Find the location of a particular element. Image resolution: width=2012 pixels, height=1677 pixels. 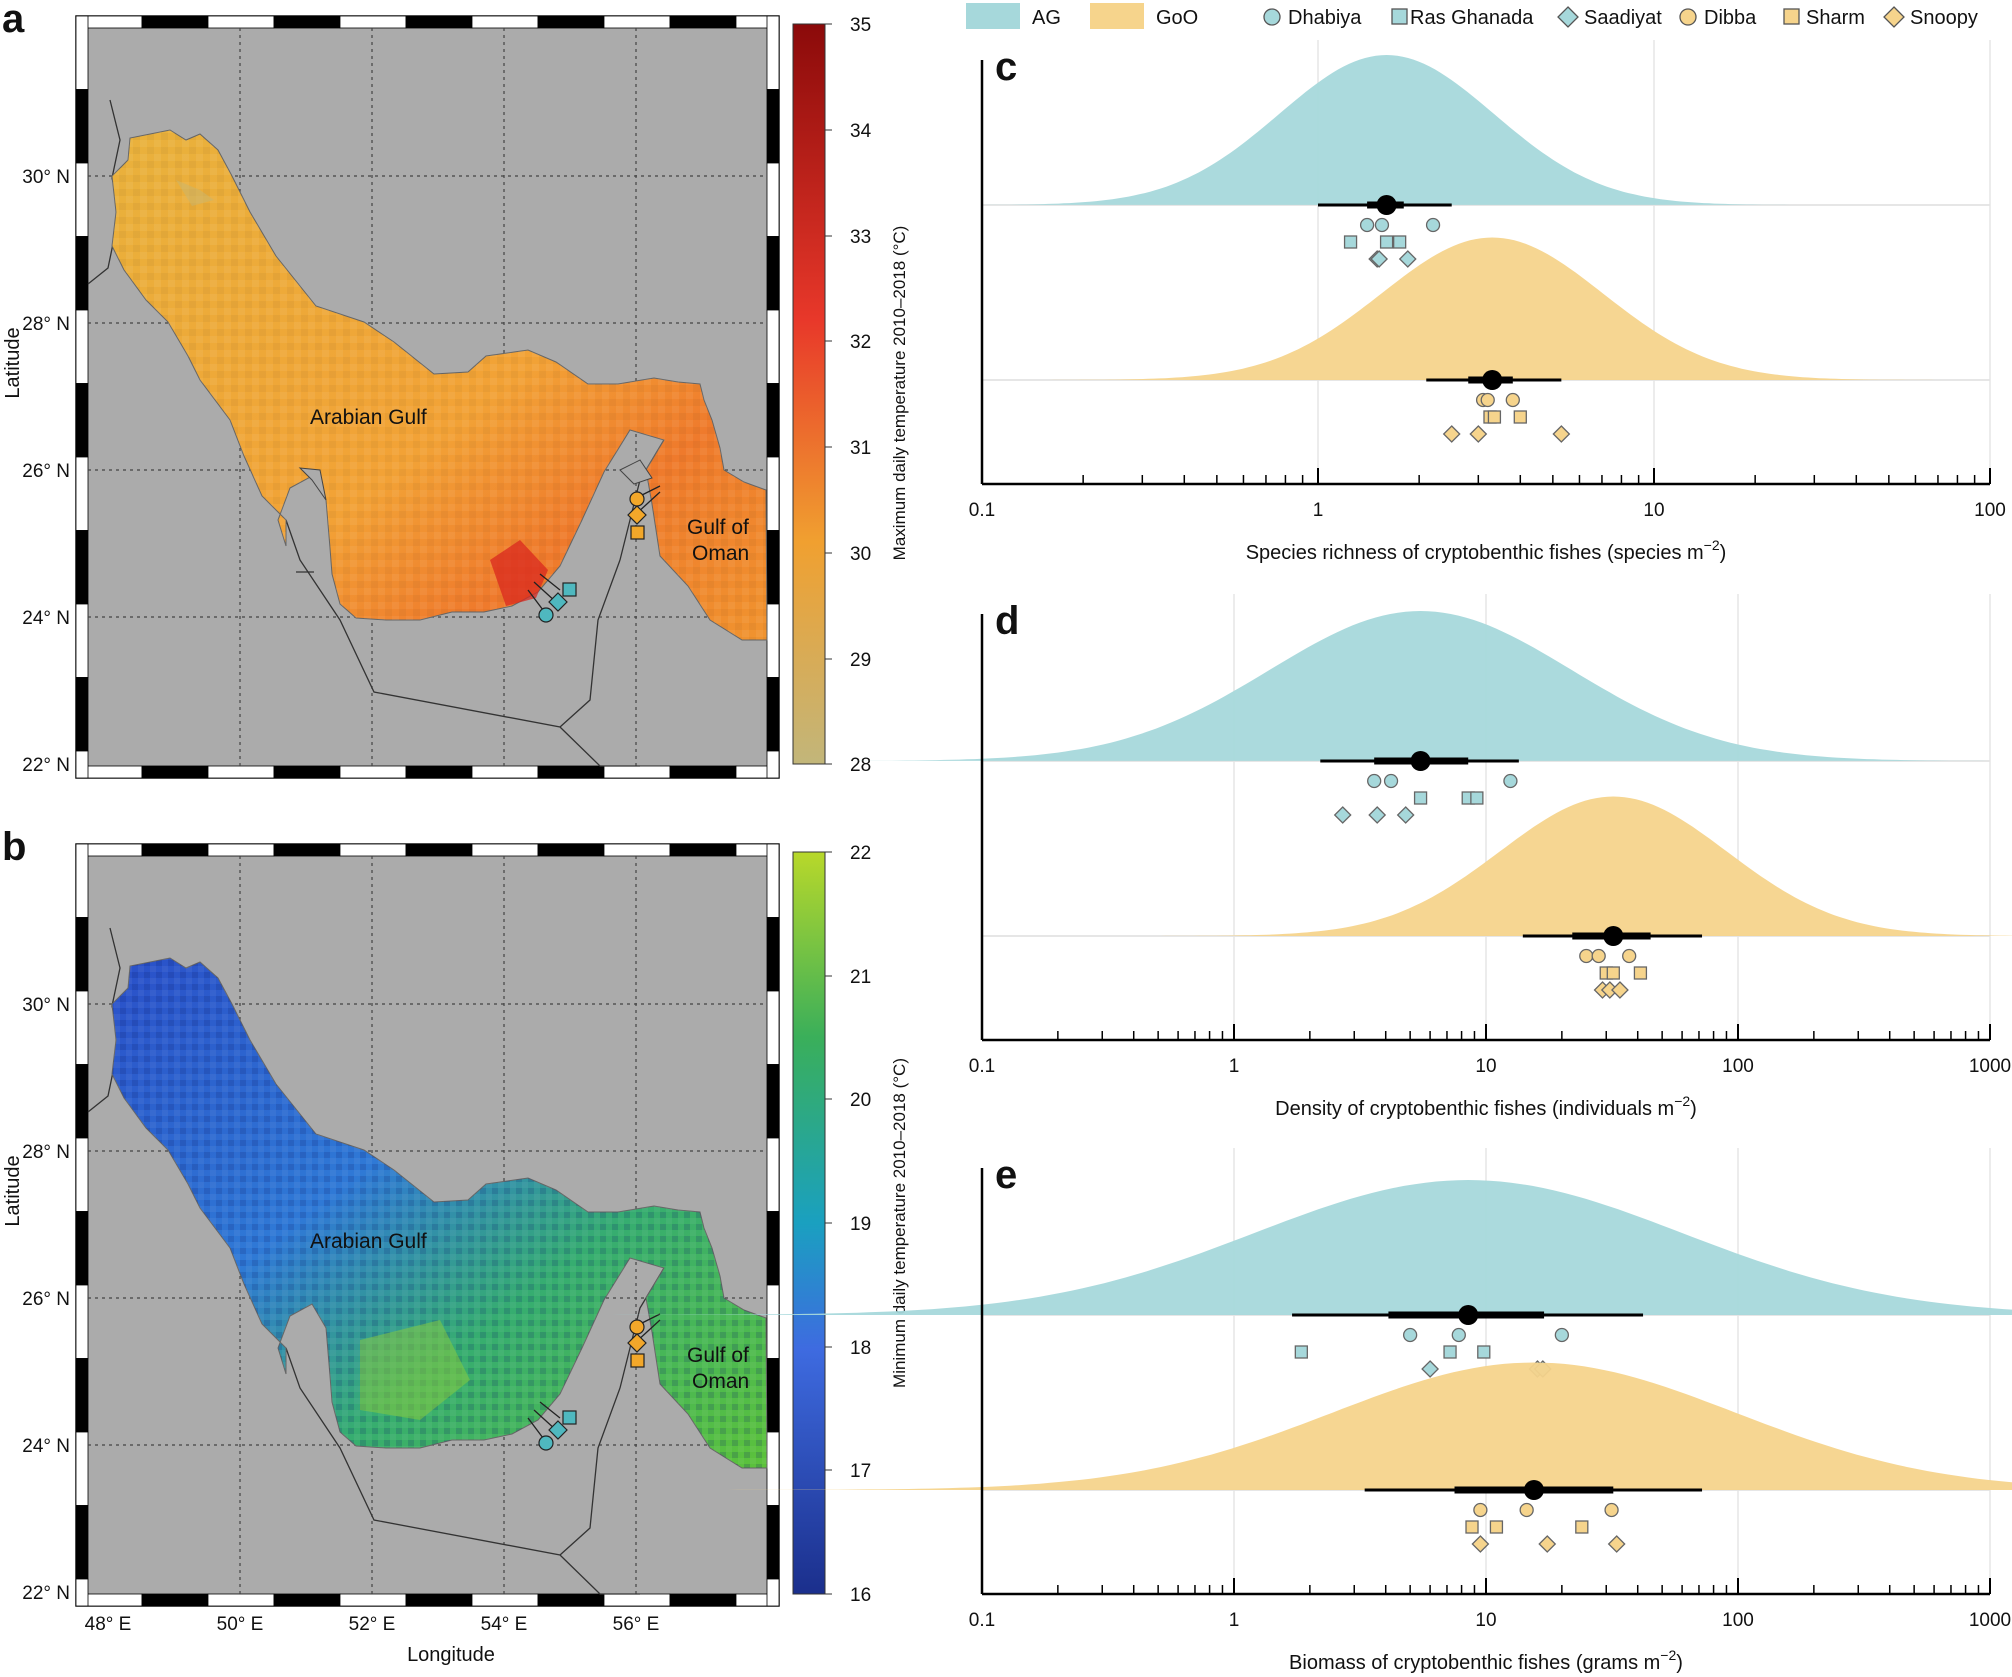

map-b-sites is located at coordinates (594, 1382).